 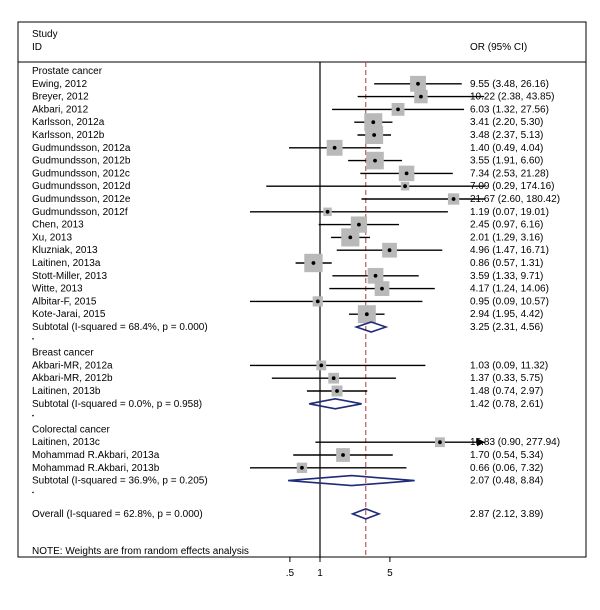 What do you see at coordinates (512, 97) in the screenshot?
I see `study-estimate: 10.22 (2.38, 43.85)` at bounding box center [512, 97].